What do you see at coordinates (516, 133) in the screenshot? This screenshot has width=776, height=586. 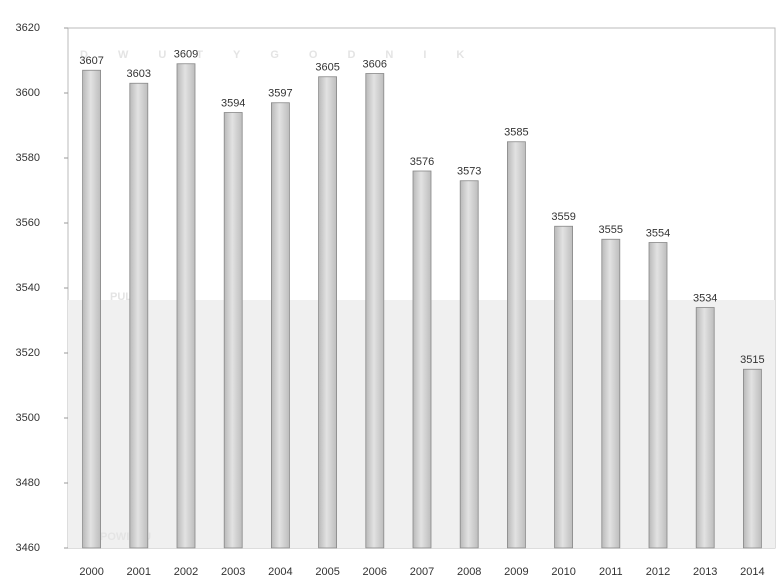 I see `value-label: 3585` at bounding box center [516, 133].